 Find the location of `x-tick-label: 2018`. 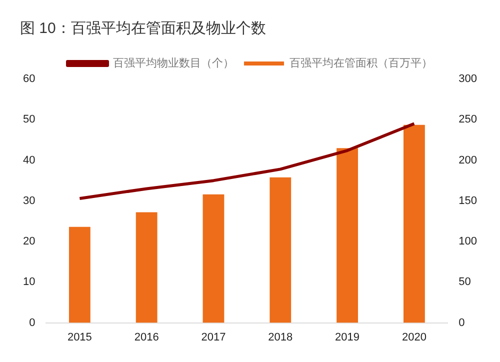

x-tick-label: 2018 is located at coordinates (280, 337).